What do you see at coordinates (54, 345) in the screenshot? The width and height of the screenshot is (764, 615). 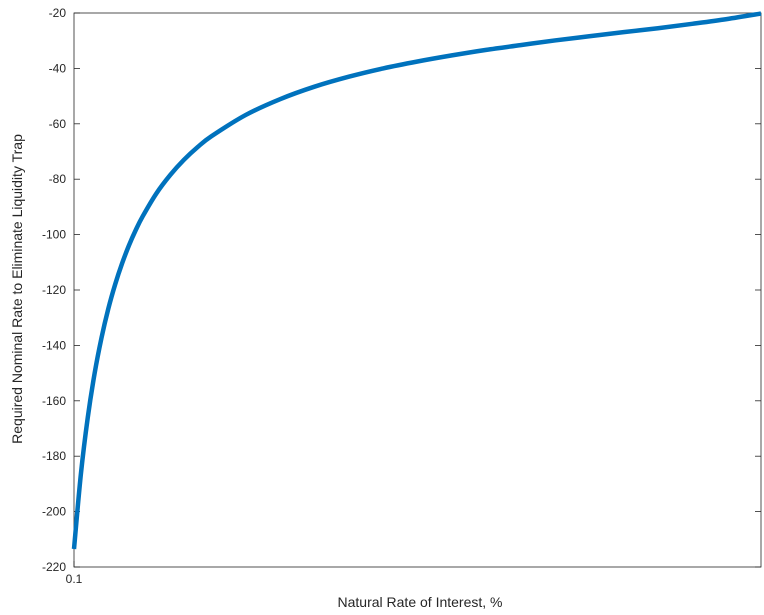 I see `y-tick-label: -140` at bounding box center [54, 345].